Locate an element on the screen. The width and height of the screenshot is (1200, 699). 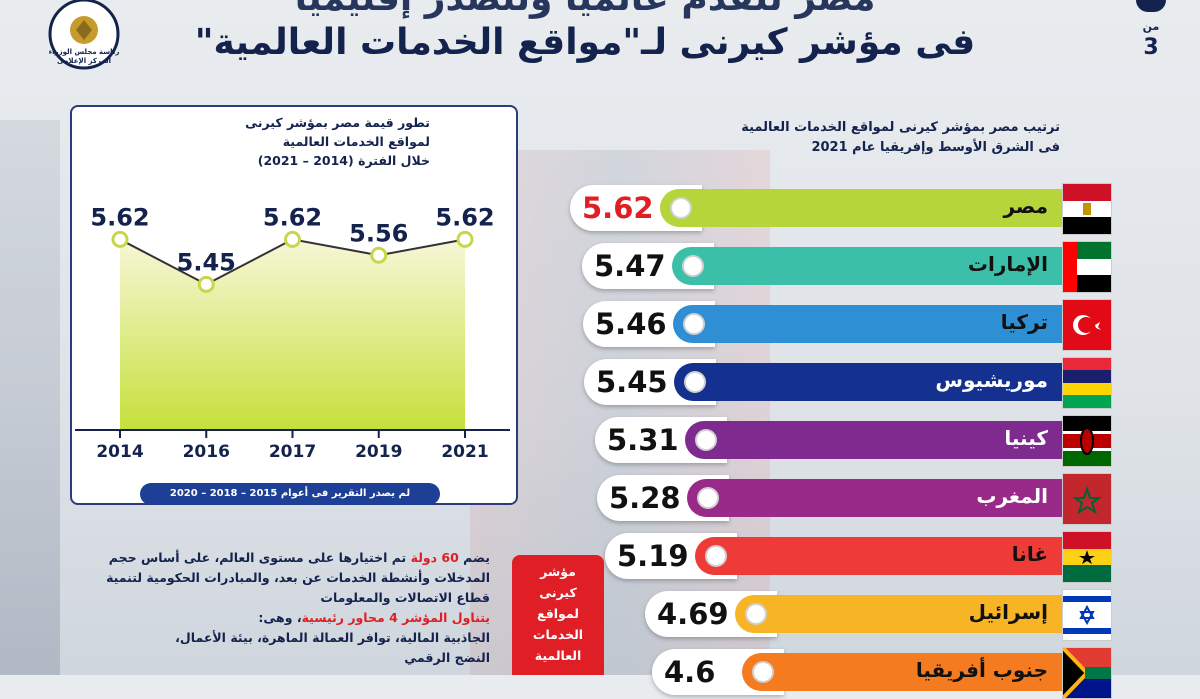
rank-row: 5.45 موريشيوس is located at coordinates (600, 383).